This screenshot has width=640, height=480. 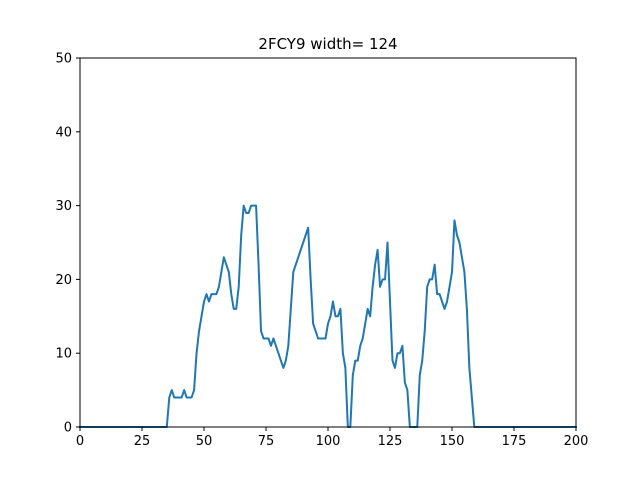 I want to click on y-tick-label: 30, so click(x=63, y=206).